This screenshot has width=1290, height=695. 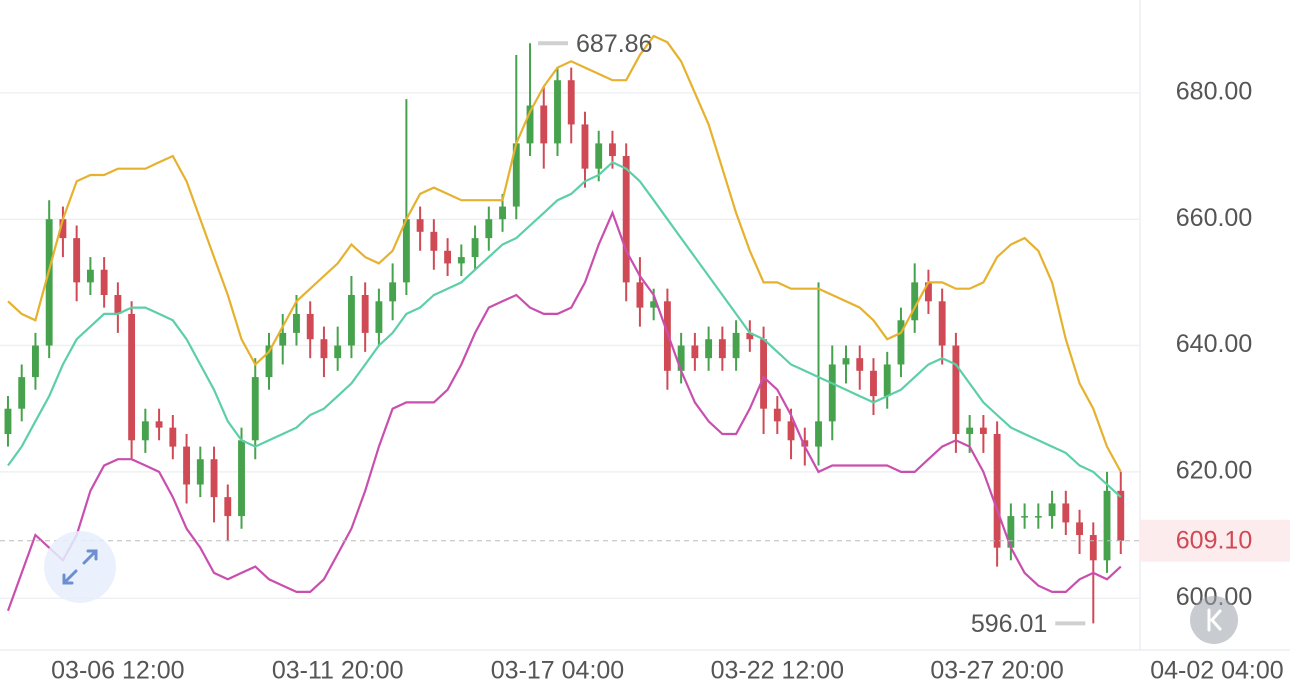 What do you see at coordinates (557, 671) in the screenshot?
I see `x-tick-label: 03-17 04:00` at bounding box center [557, 671].